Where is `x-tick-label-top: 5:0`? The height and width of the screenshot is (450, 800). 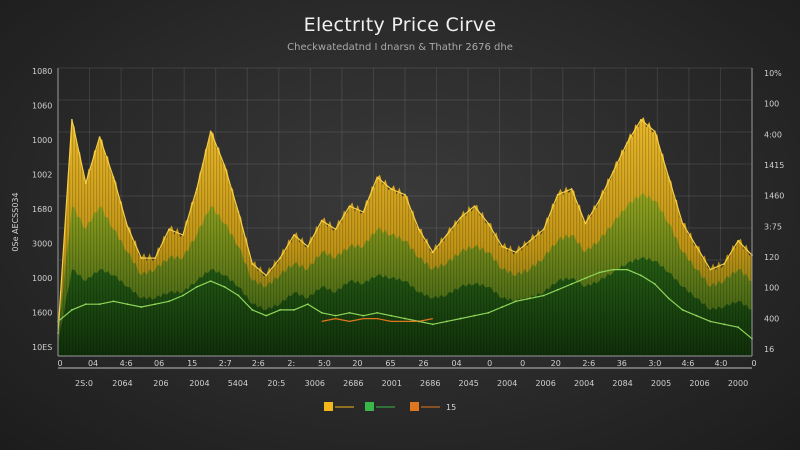
x-tick-label-top: 5:0 is located at coordinates (324, 363).